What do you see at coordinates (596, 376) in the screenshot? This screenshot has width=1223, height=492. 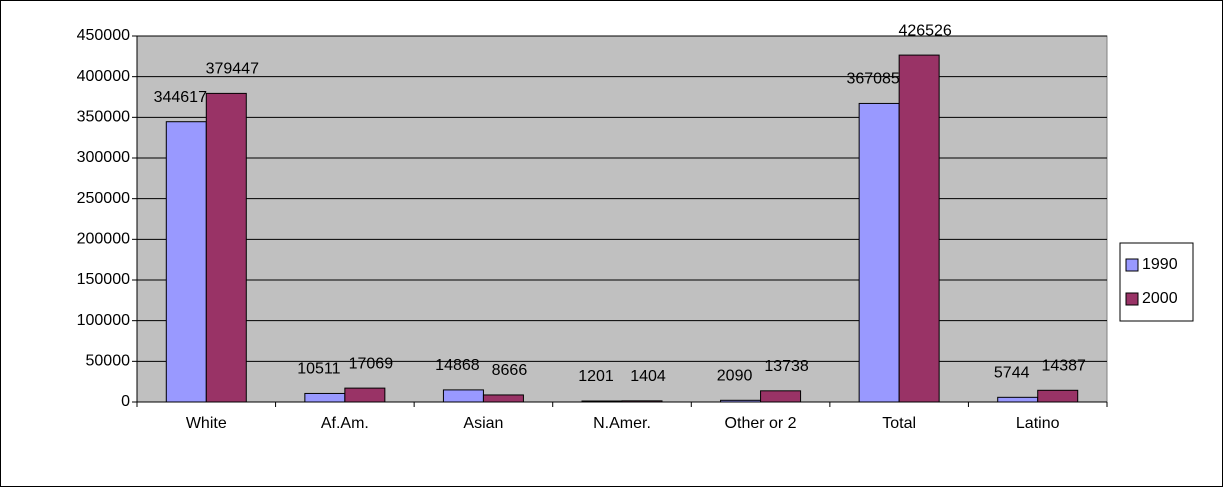 I see `data-label: 1201` at bounding box center [596, 376].